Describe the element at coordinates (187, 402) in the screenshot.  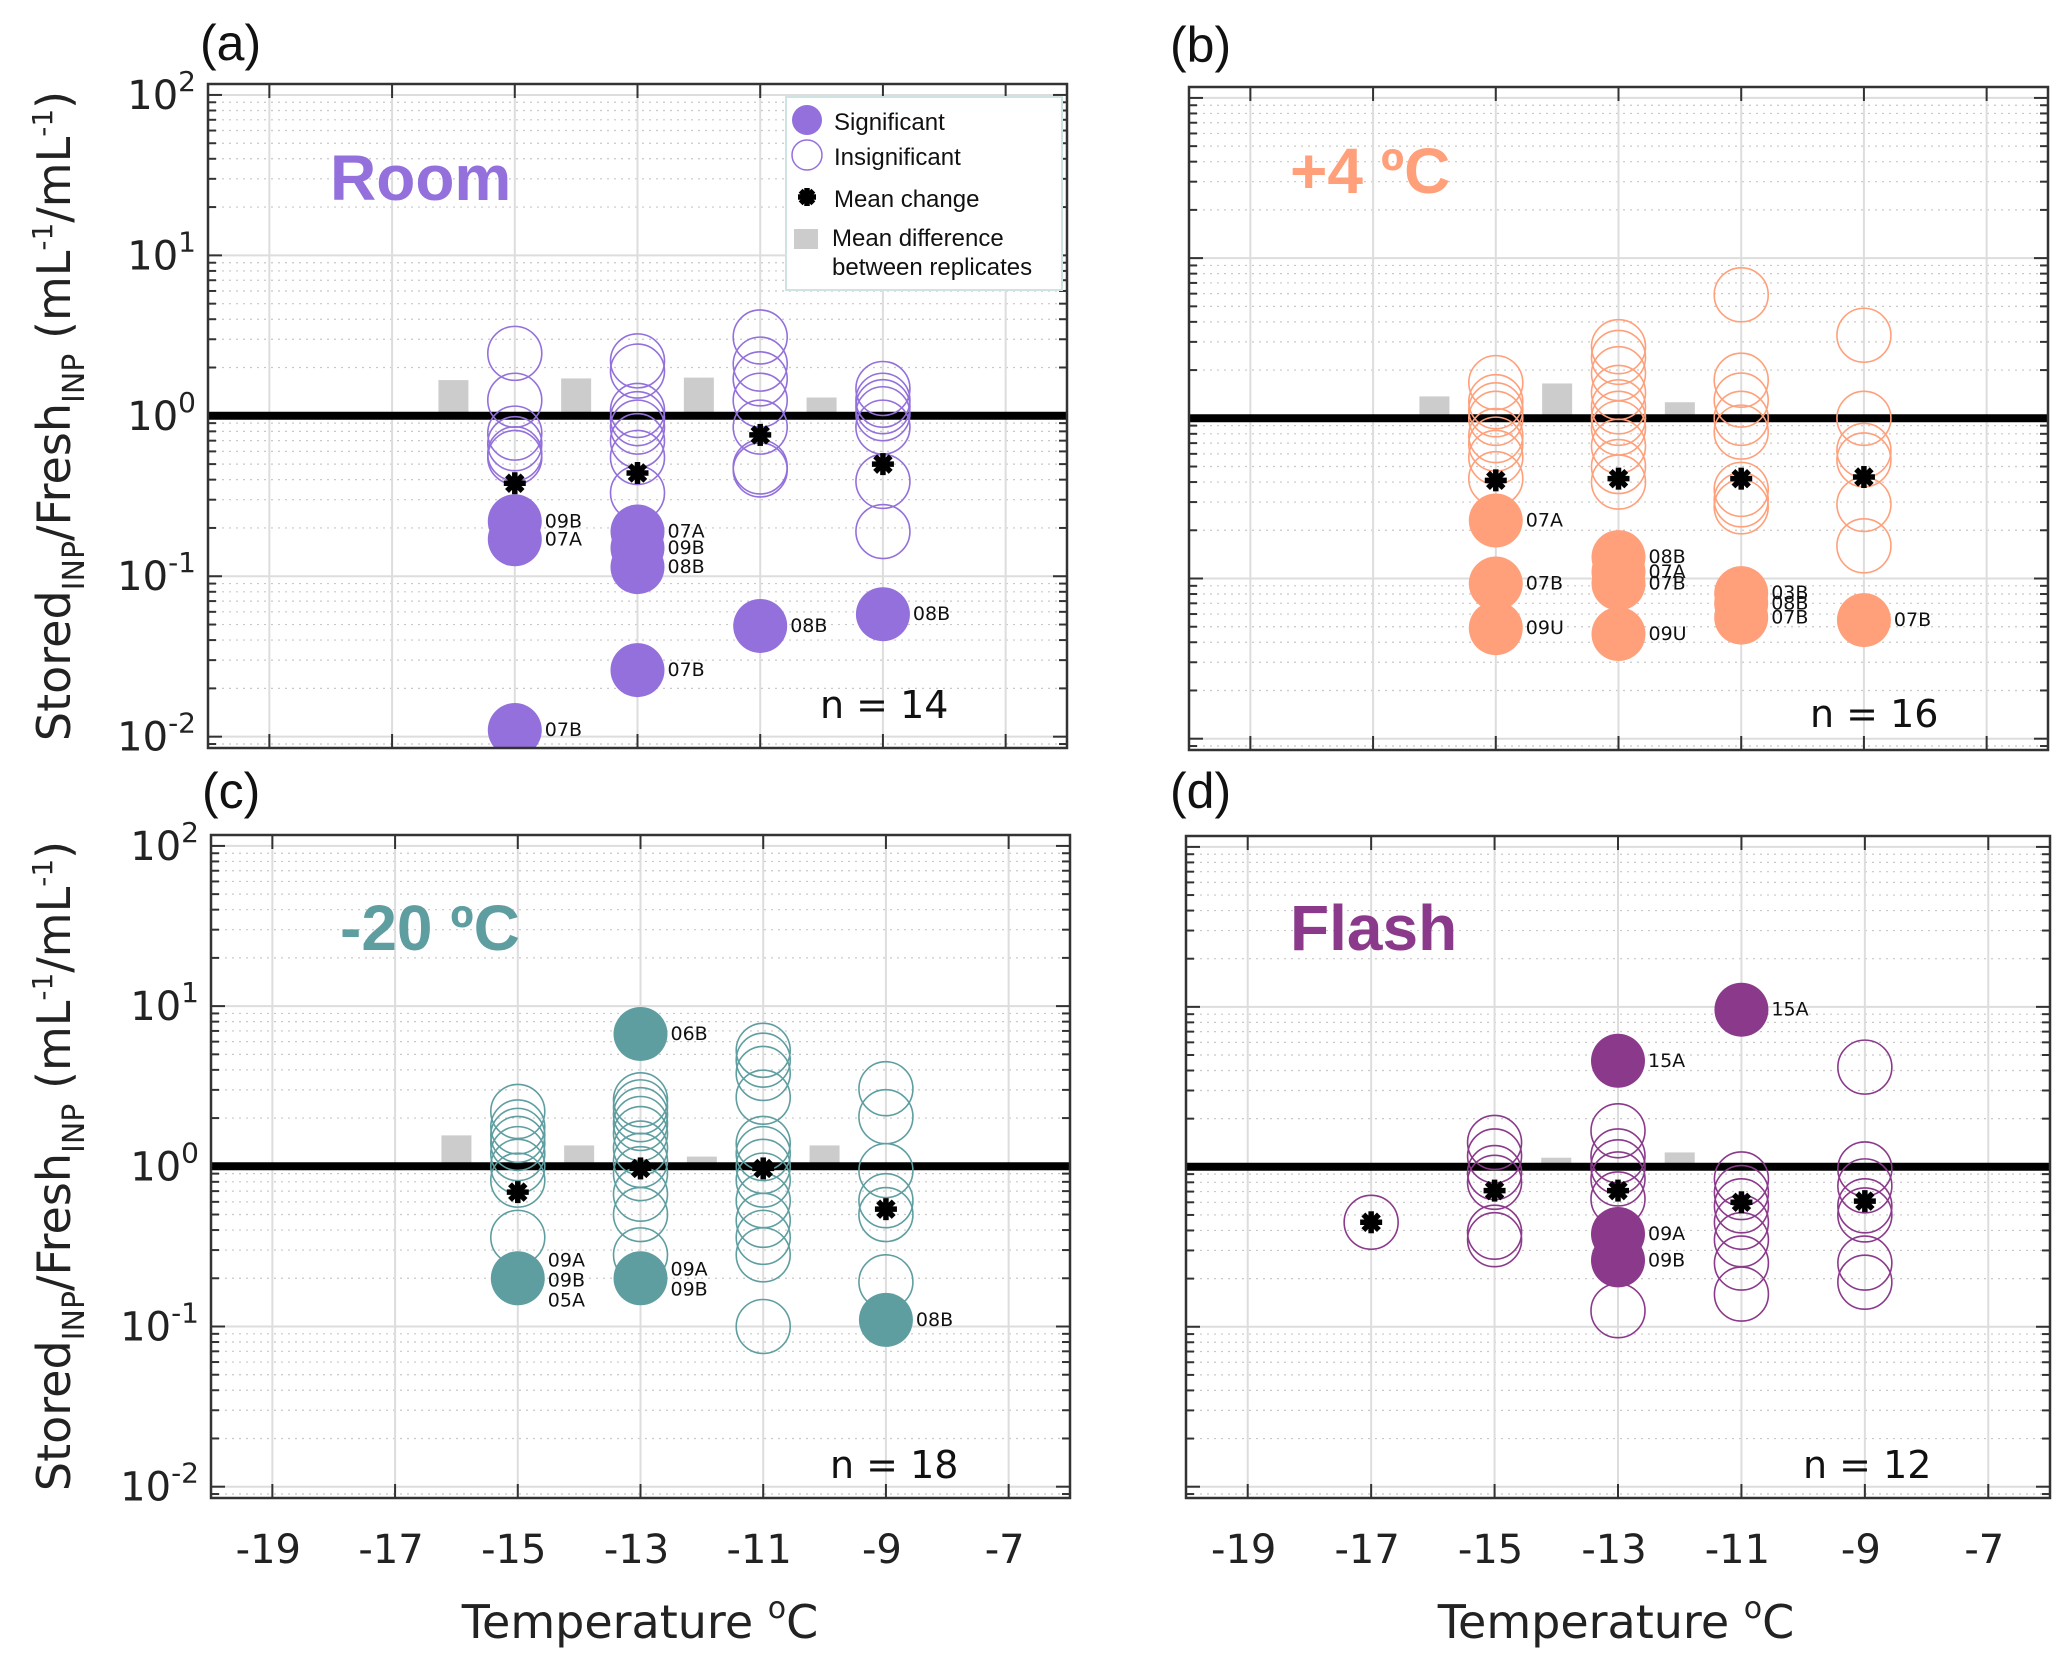
I see `y-tick-exponent: 0` at that location.